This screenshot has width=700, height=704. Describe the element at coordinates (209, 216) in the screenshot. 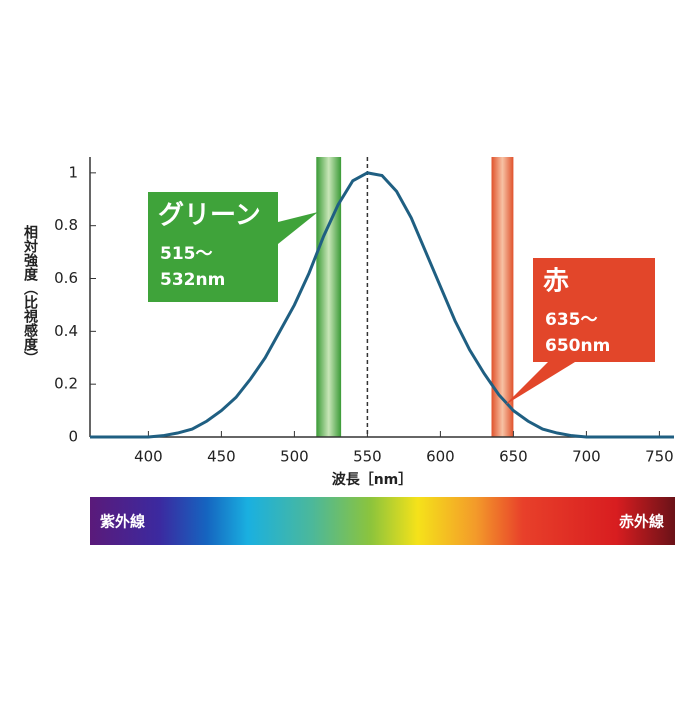

I see `callout-title: グリーン` at that location.